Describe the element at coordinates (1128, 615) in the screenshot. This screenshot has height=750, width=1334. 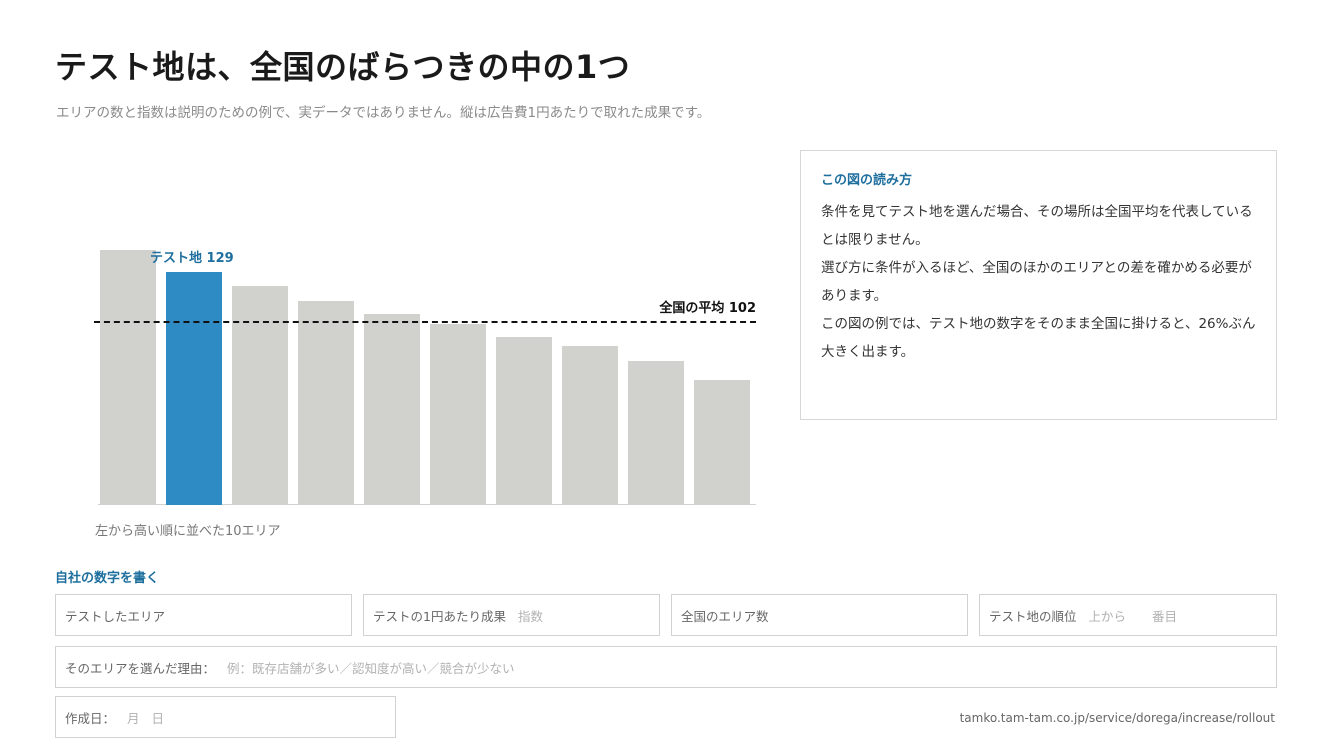
I see `rank-field: テスト地の順位 上から 番目` at that location.